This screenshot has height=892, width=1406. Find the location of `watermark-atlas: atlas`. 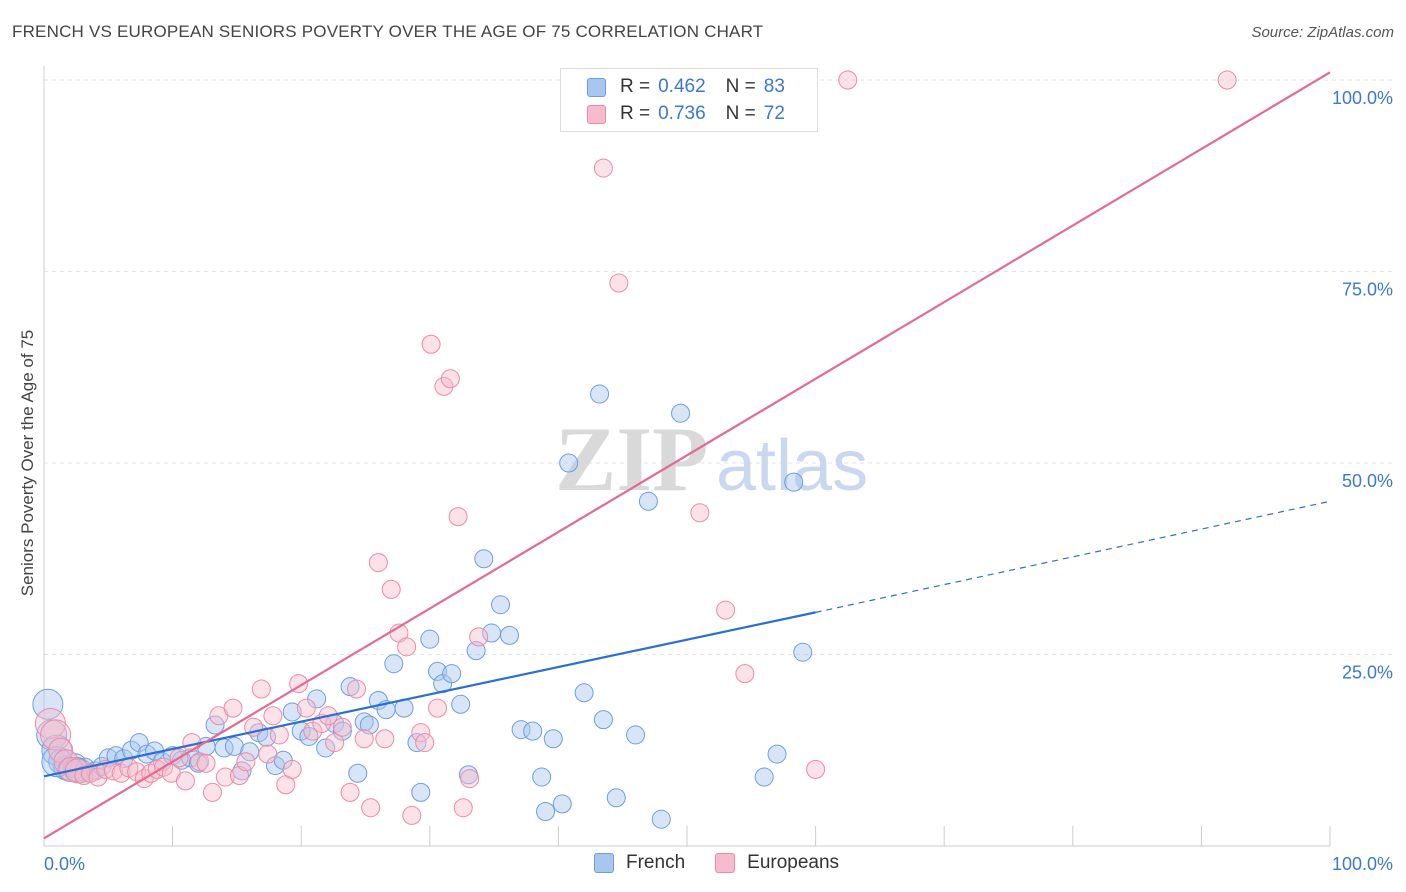

watermark-atlas: atlas is located at coordinates (792, 466).